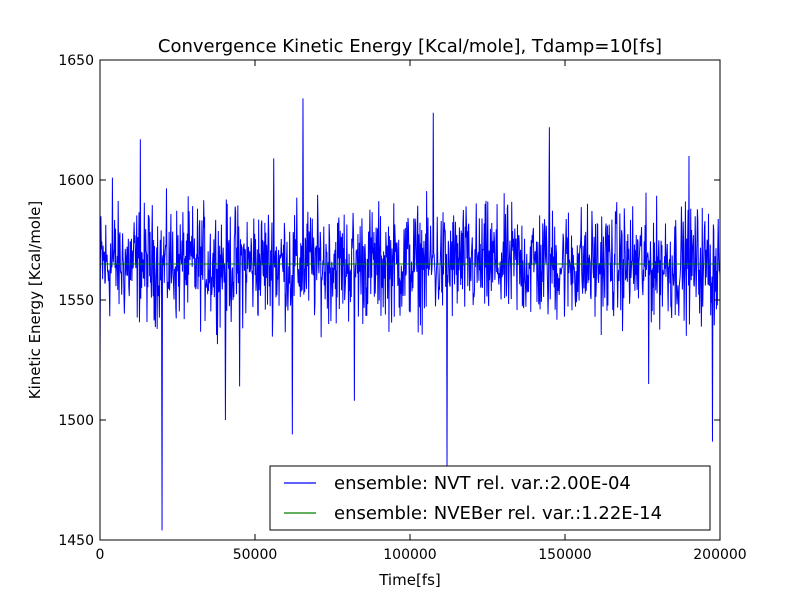 The width and height of the screenshot is (800, 600). What do you see at coordinates (482, 483) in the screenshot?
I see `legend-label-nvt: ensemble: NVT rel. var.:2.00E-04` at bounding box center [482, 483].